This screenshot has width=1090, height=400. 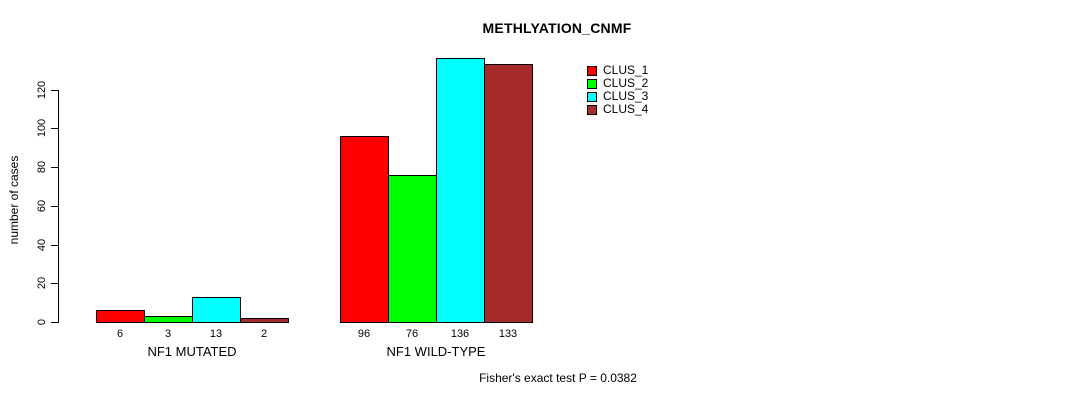 I want to click on legend-label: CLUS_3, so click(x=626, y=96).